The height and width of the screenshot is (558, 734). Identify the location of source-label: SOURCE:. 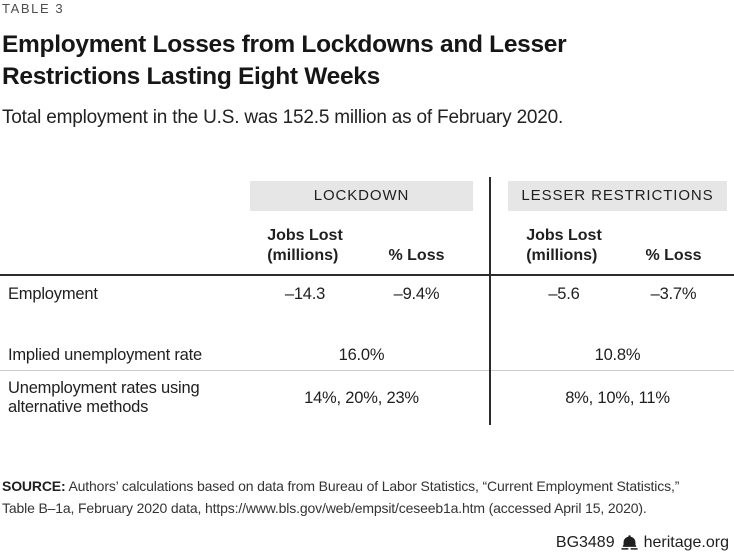
(34, 486).